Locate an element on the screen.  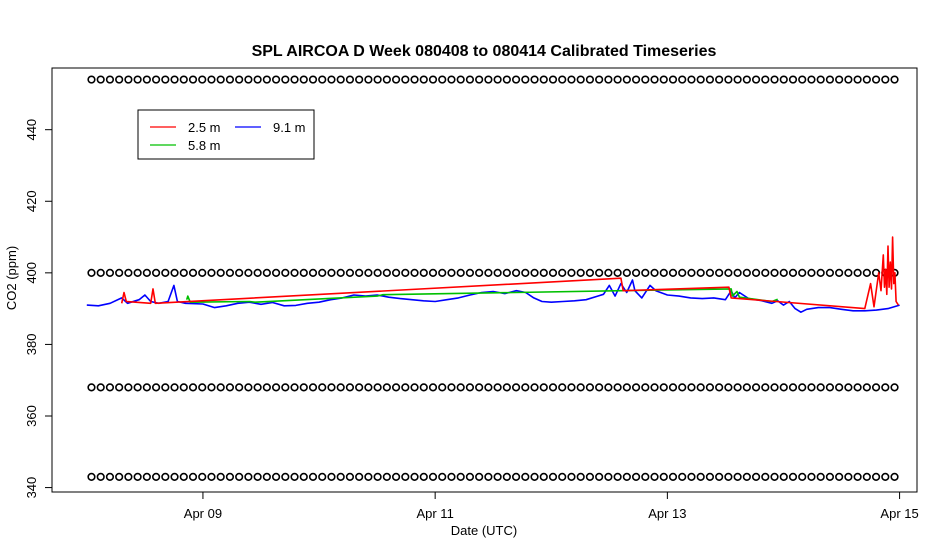
x-tick-label: Apr 15 is located at coordinates (899, 513).